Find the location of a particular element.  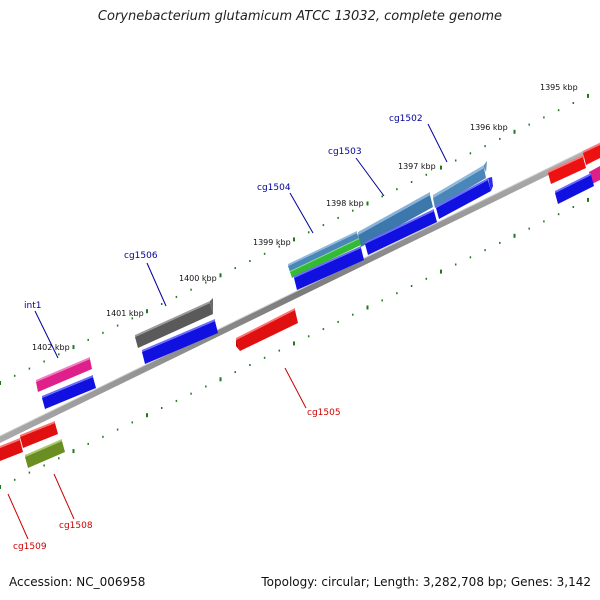

cds-bar-cg1502 is located at coordinates (464, 198).